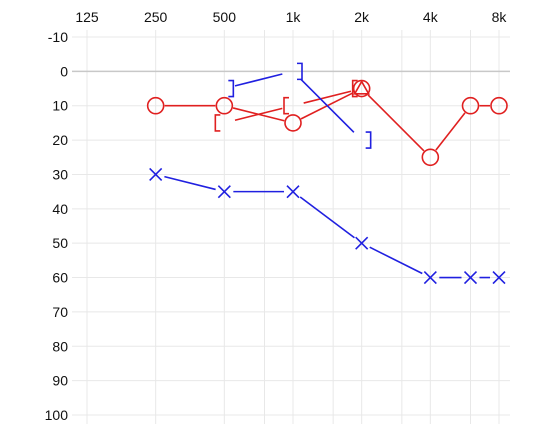  I want to click on y-tick-label: 40, so click(60, 209).